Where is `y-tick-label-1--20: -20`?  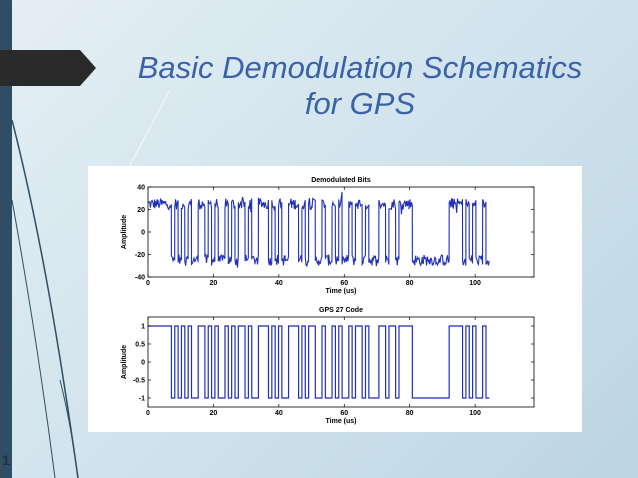
y-tick-label-1--20: -20 is located at coordinates (140, 255).